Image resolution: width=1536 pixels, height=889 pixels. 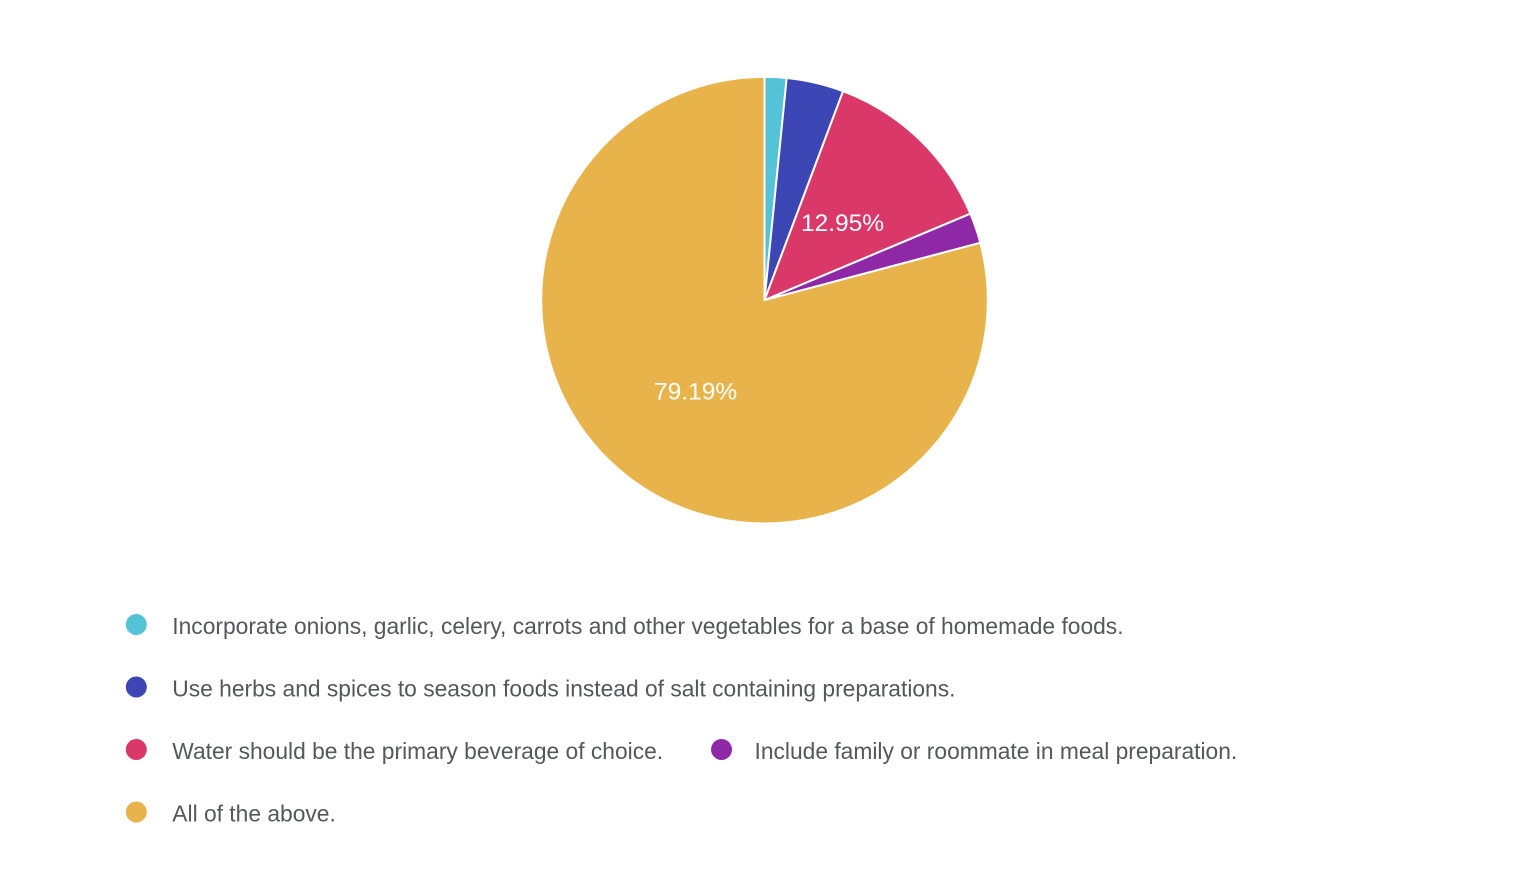 I want to click on svg-text: 79.19%, so click(x=695, y=392).